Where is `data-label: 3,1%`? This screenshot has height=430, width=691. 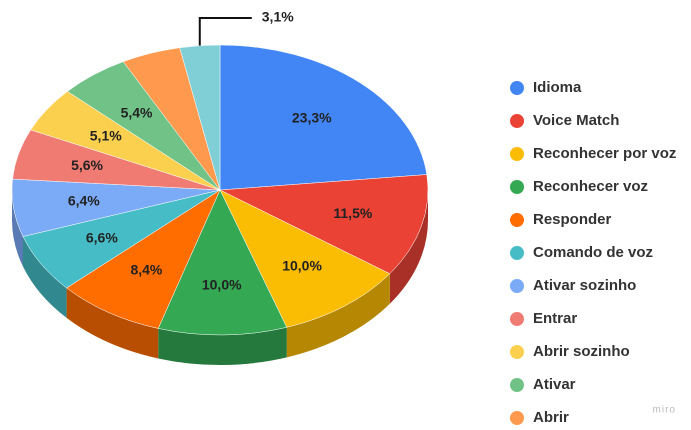 data-label: 3,1% is located at coordinates (278, 17).